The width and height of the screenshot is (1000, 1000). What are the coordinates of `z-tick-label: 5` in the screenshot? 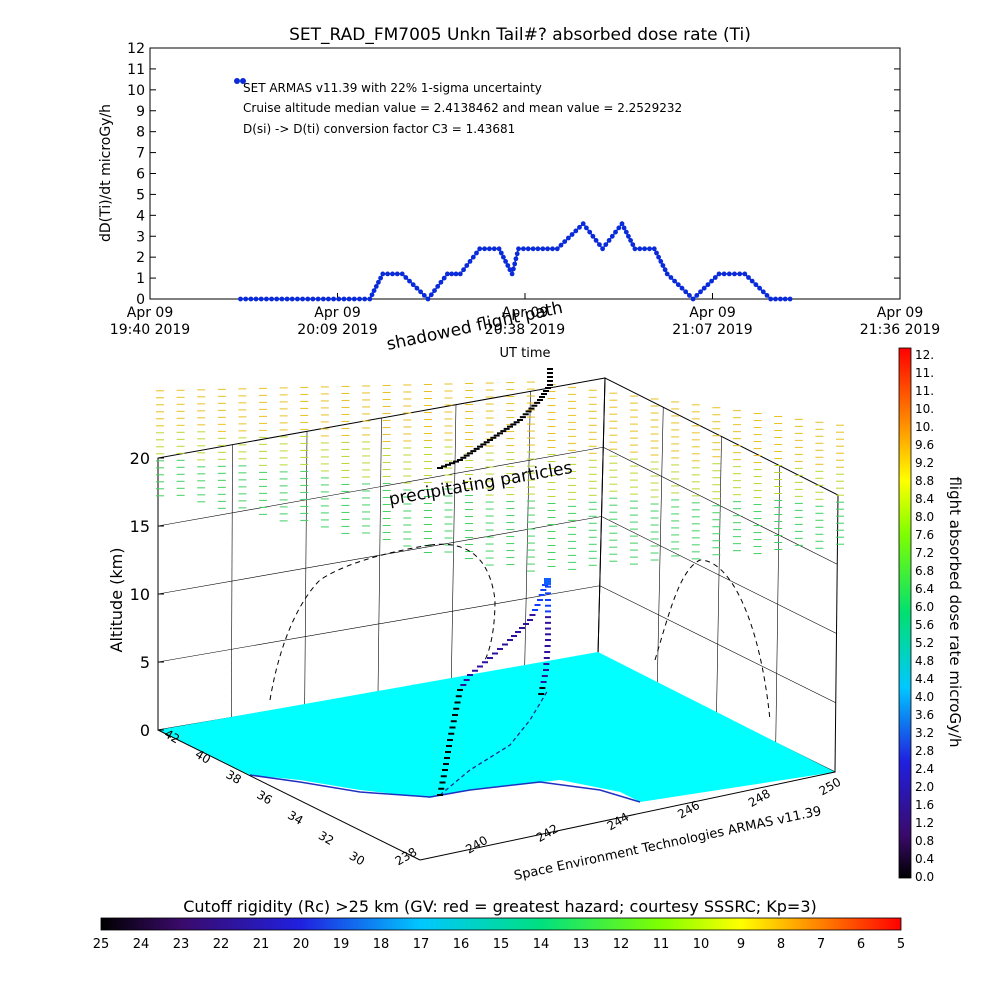 It's located at (145, 662).